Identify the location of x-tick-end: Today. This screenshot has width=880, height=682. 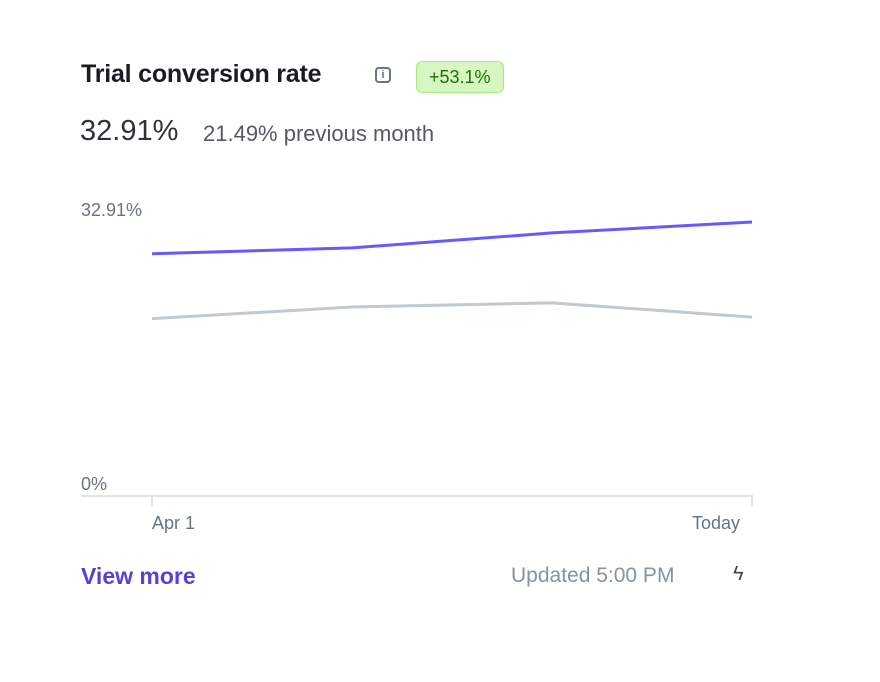
(716, 523).